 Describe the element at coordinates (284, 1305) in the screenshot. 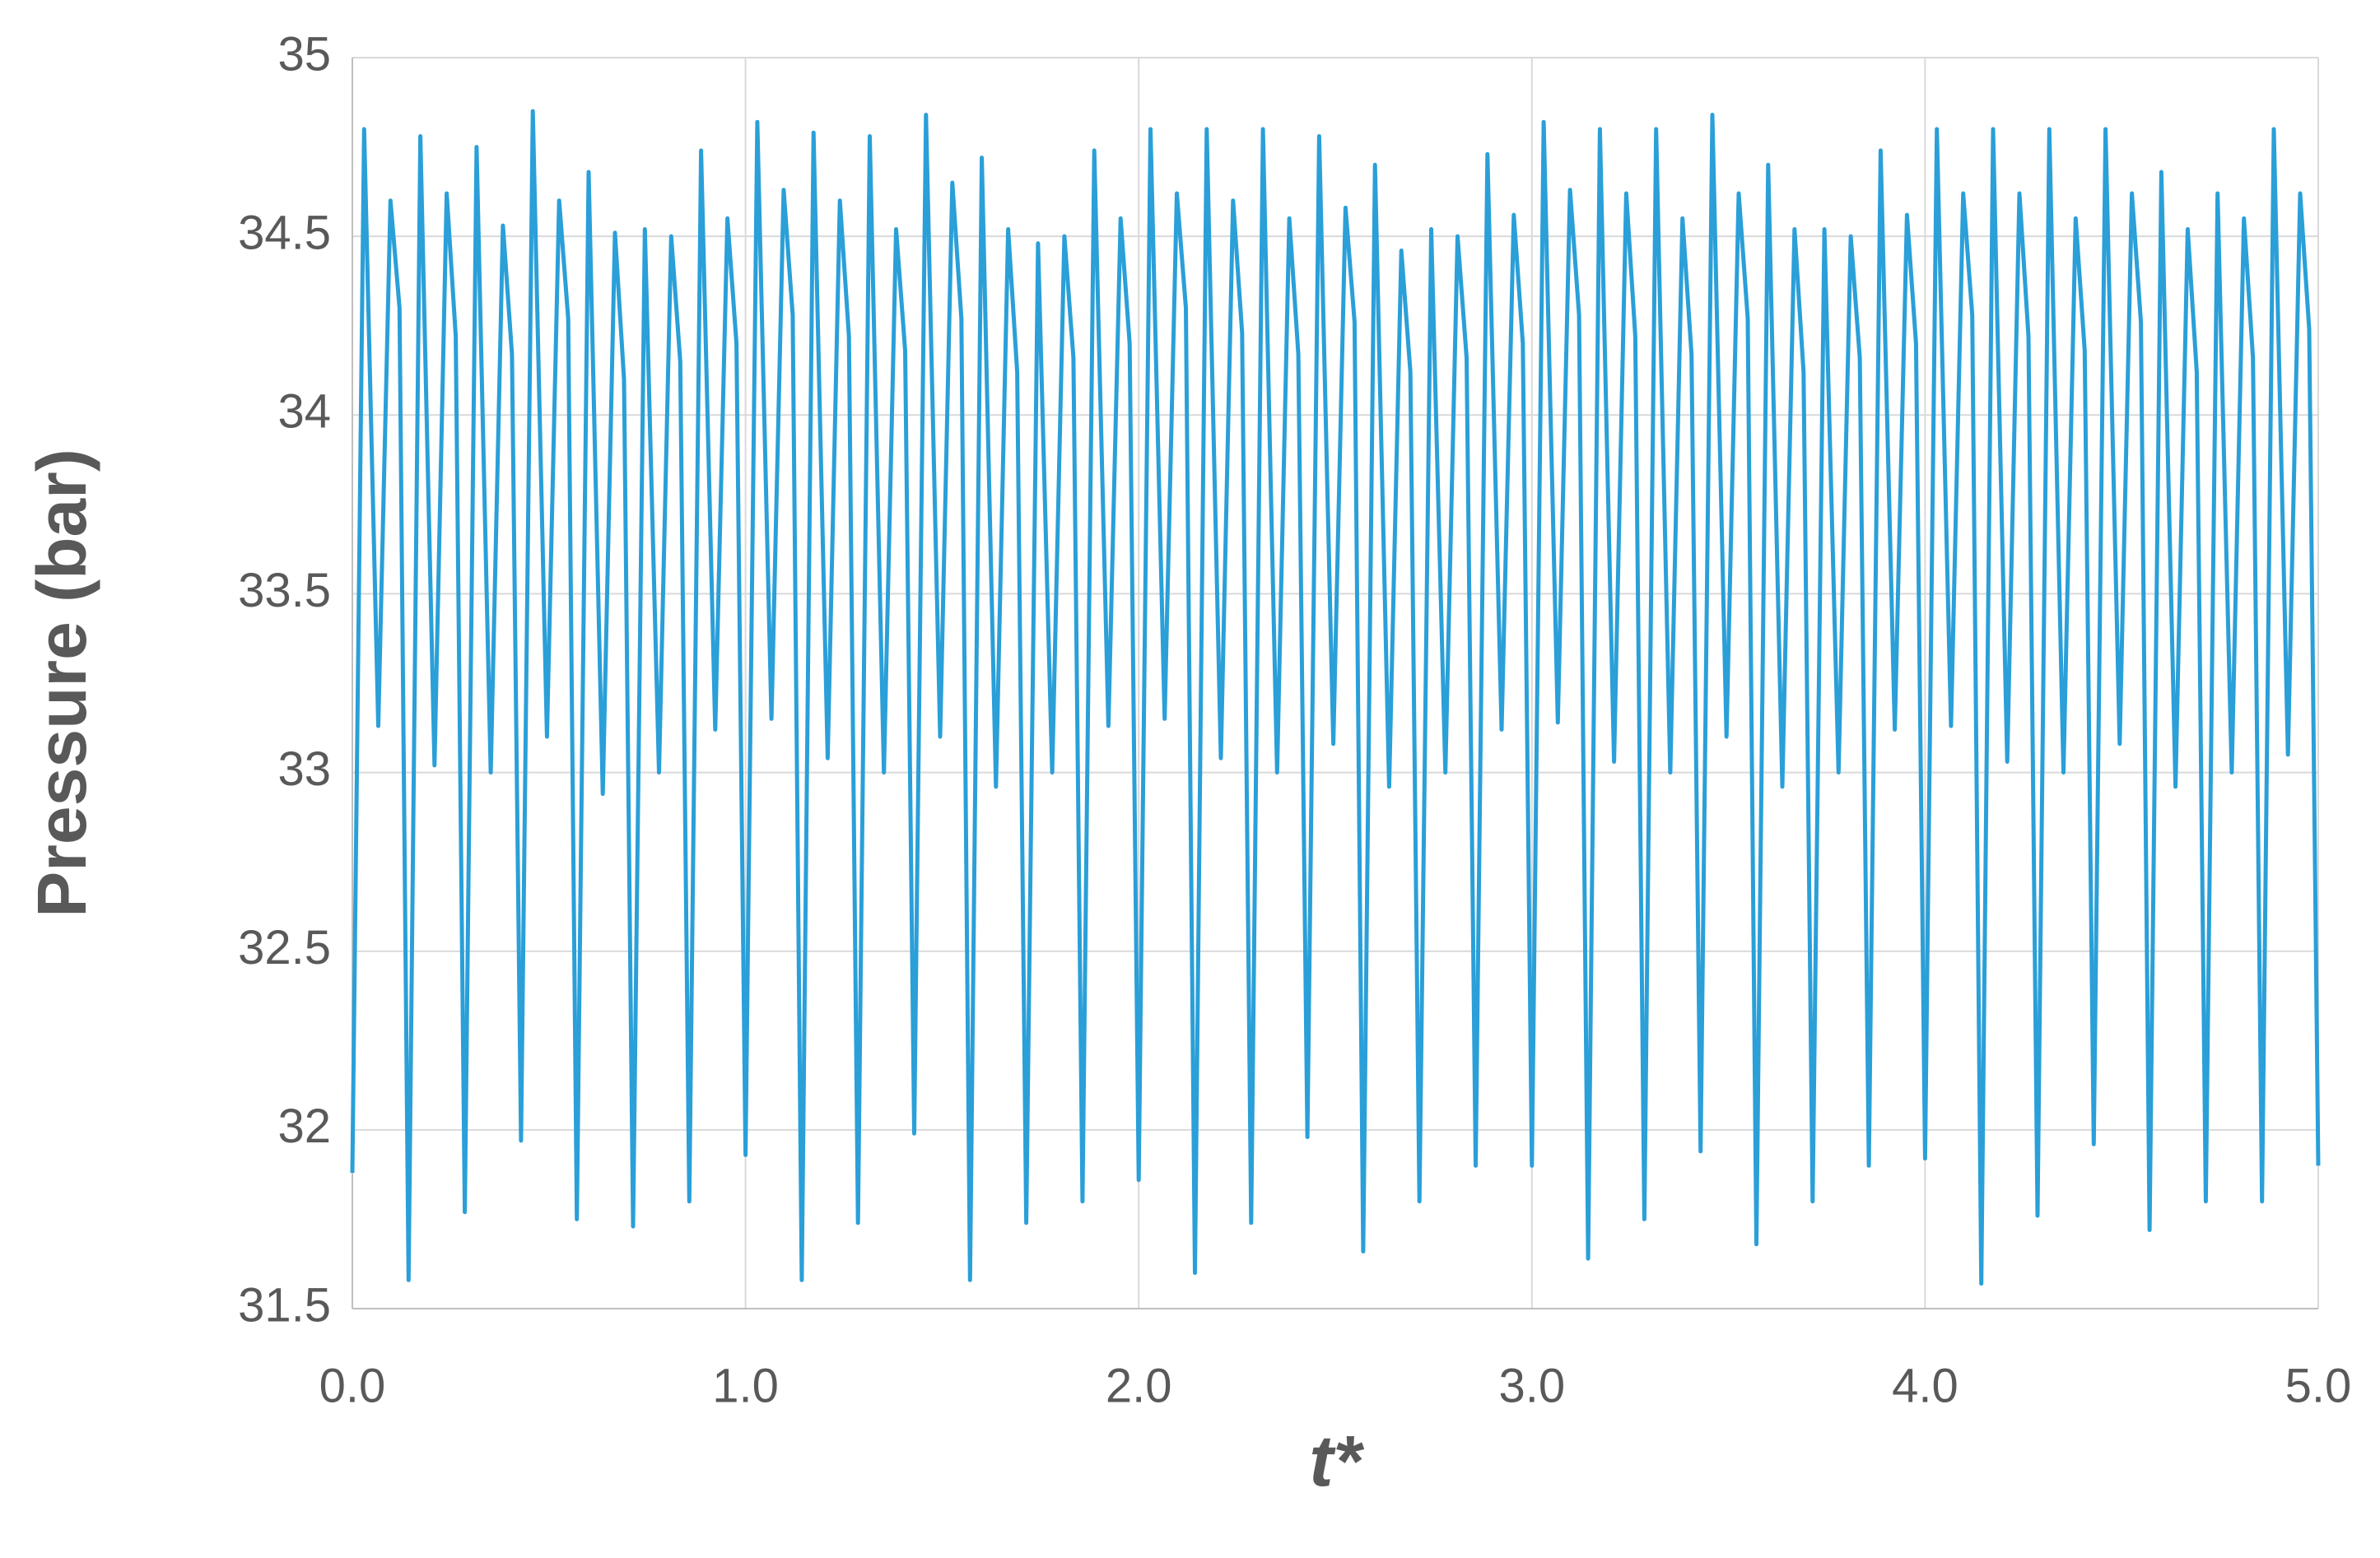

I see `y-tick-label: 31.5` at that location.